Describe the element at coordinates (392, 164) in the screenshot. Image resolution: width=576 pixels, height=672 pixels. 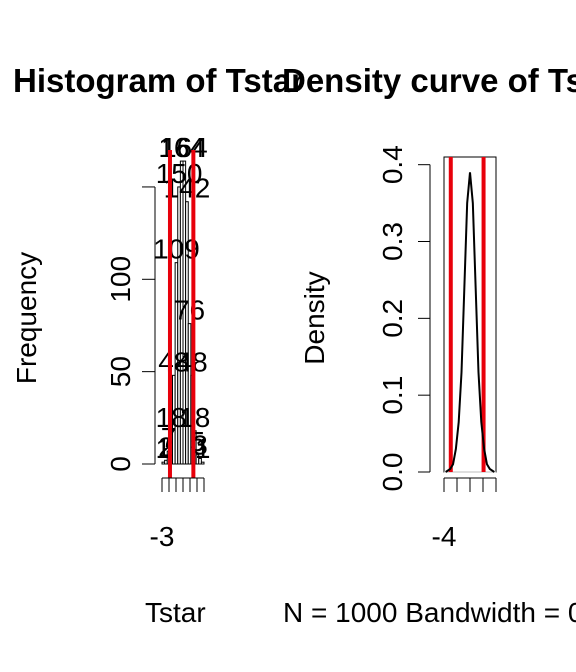
I see `density-y-tick-label: 0.4` at that location.